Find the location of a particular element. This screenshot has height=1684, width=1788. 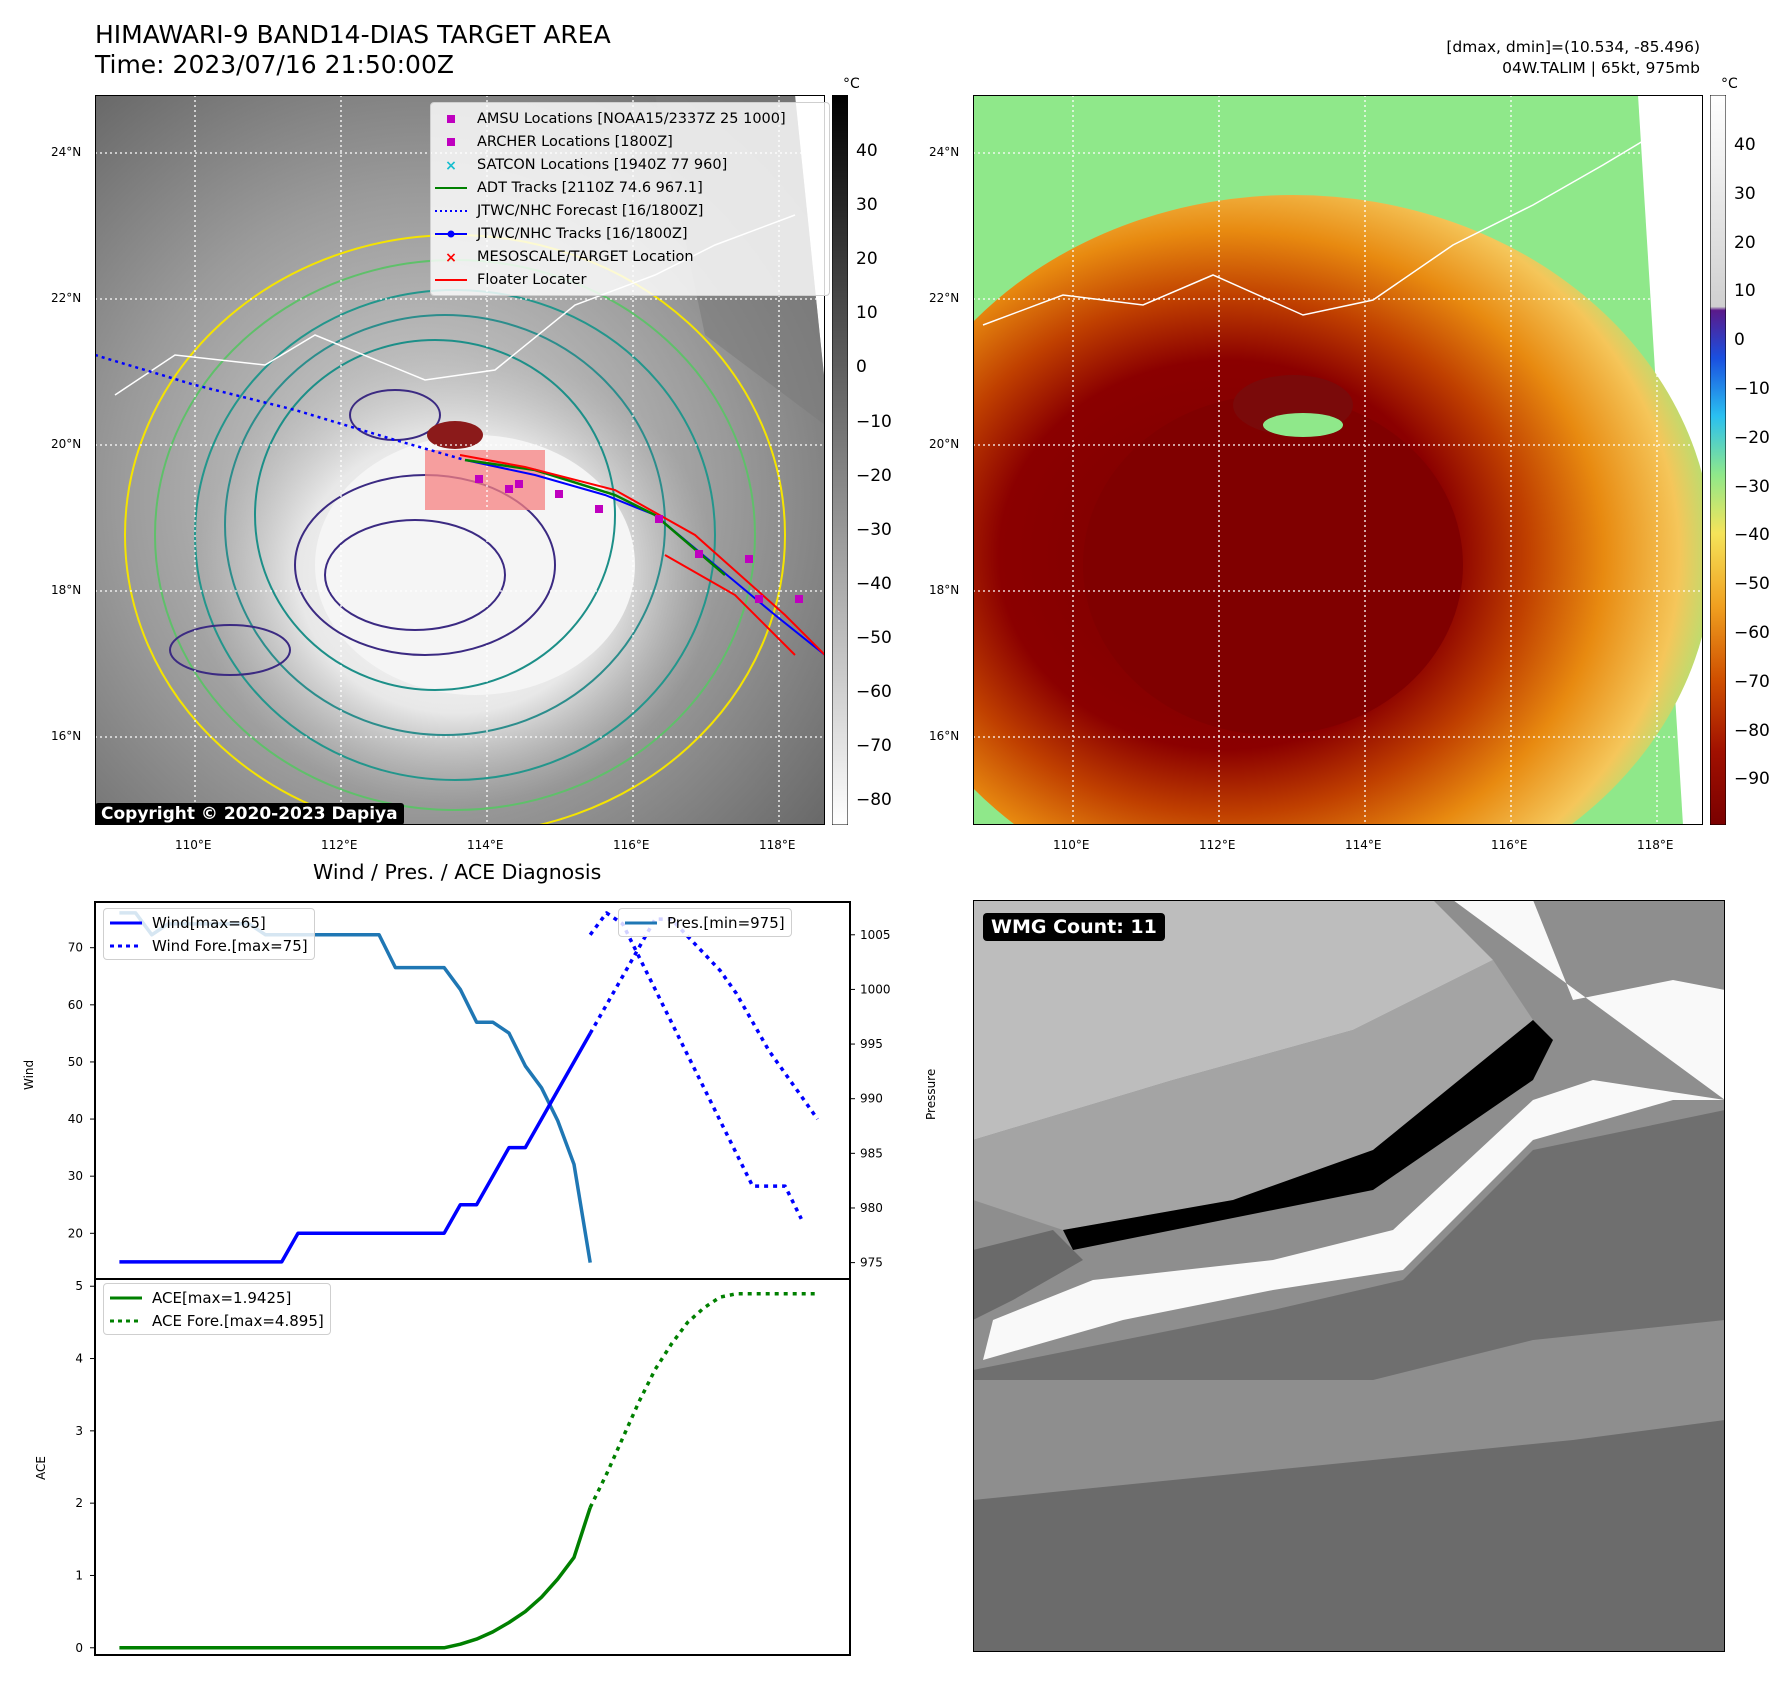

map-legend-item: JTWC/NHC Forecast [16/1800Z] is located at coordinates (630, 210).